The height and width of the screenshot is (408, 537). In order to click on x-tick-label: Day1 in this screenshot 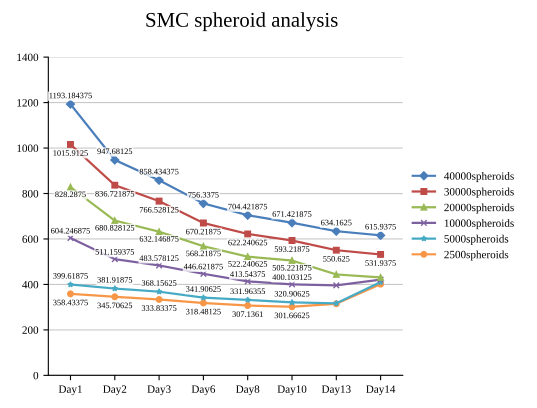, I will do `click(70, 390)`.